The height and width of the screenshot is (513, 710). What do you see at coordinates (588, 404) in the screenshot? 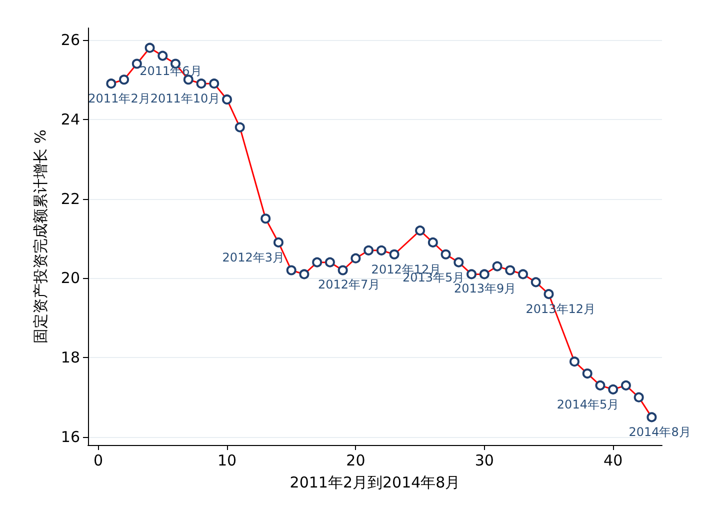
I see `annotation: 2014年5月` at bounding box center [588, 404].